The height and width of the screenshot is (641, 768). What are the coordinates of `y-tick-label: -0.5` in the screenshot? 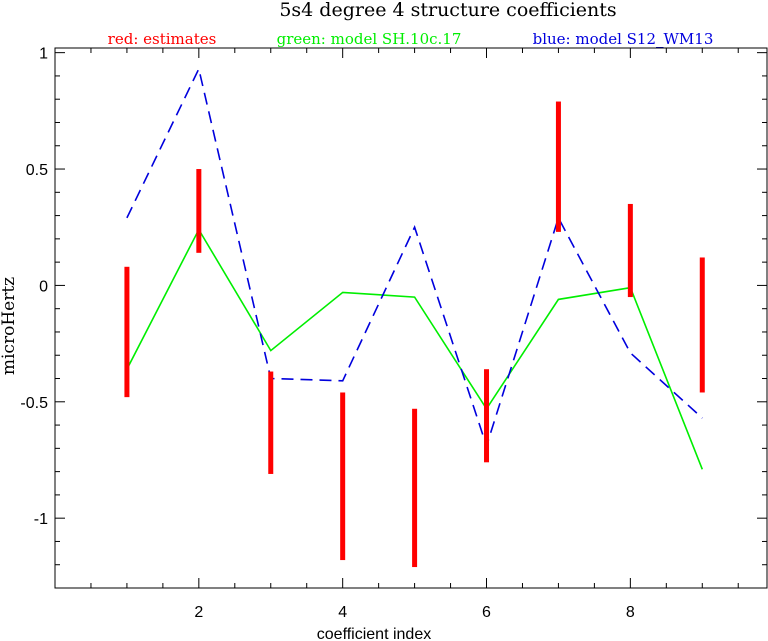 It's located at (34, 403).